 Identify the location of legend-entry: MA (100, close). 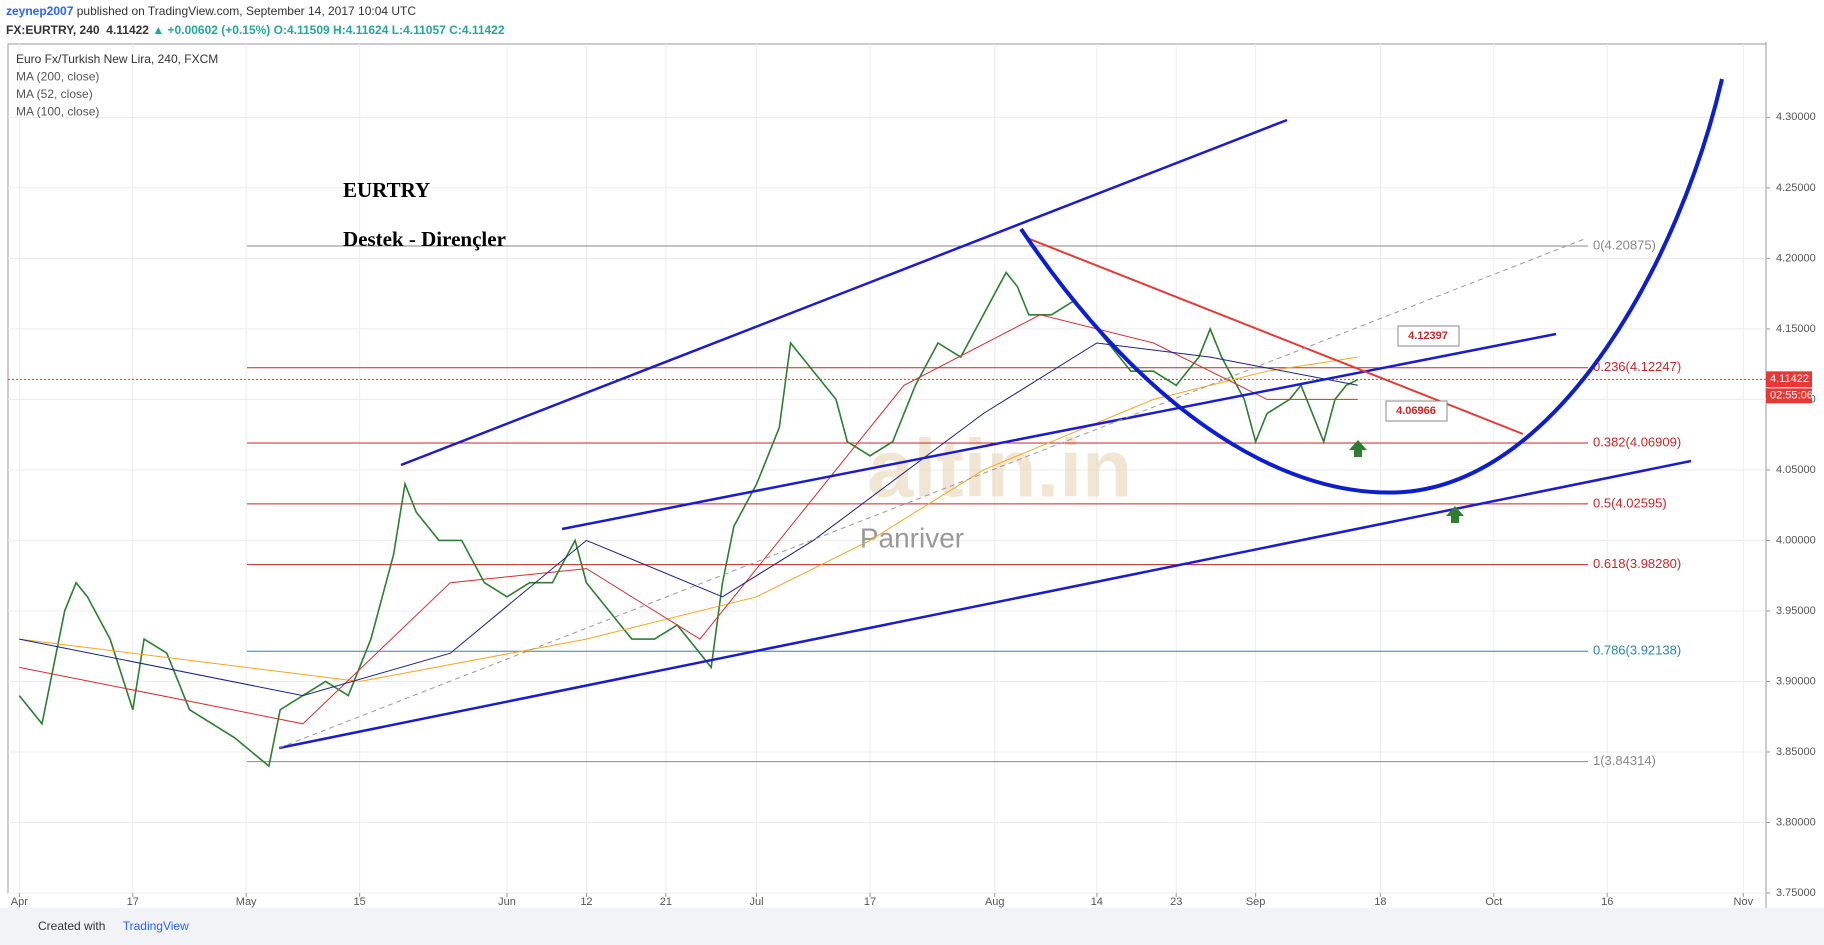
(57, 112).